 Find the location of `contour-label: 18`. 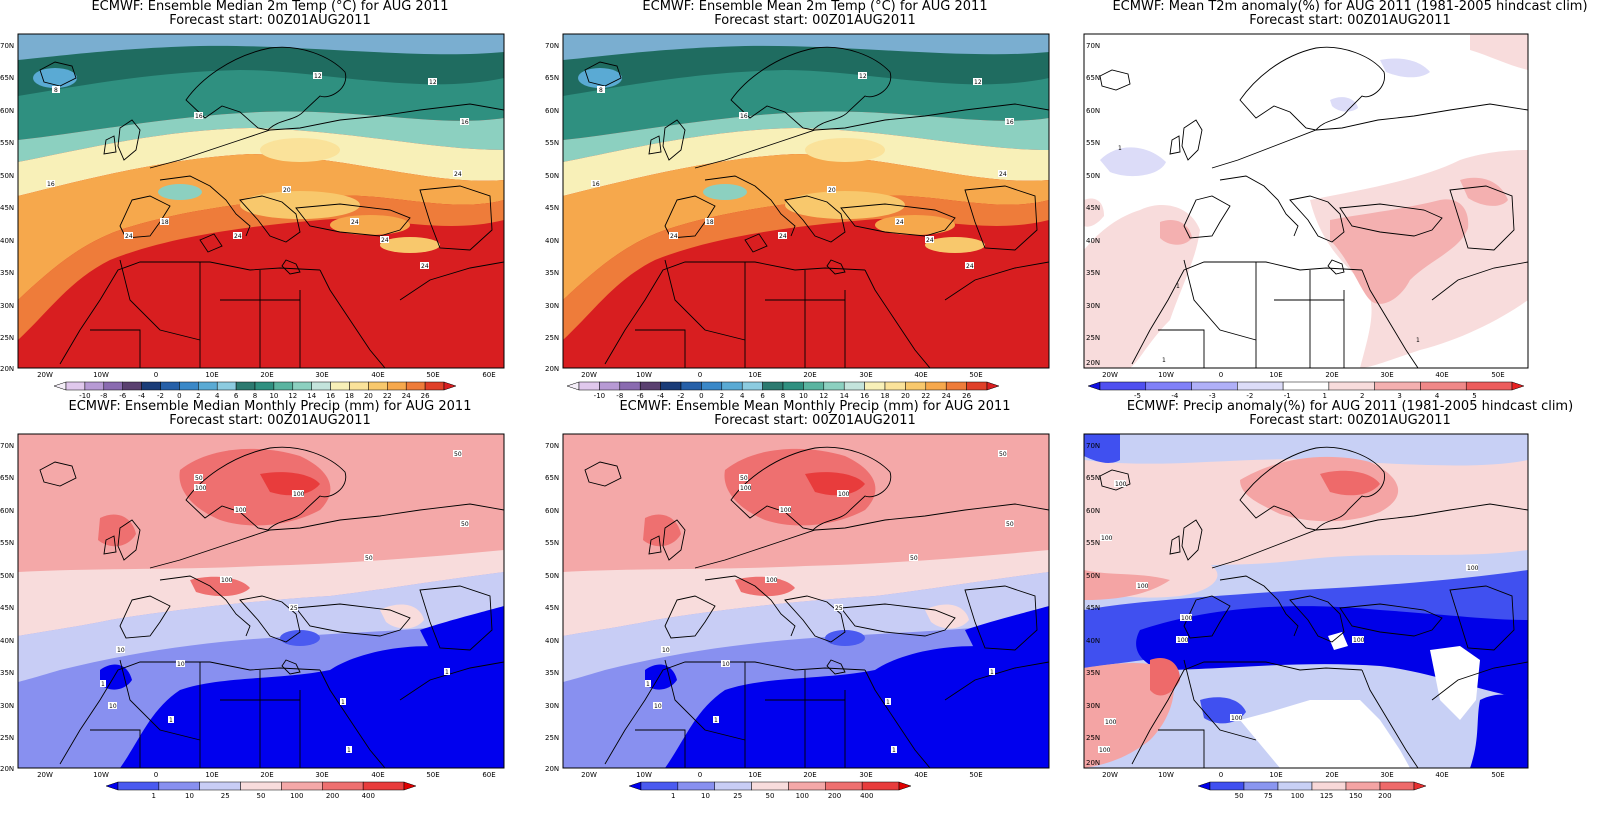

contour-label: 18 is located at coordinates (710, 222).